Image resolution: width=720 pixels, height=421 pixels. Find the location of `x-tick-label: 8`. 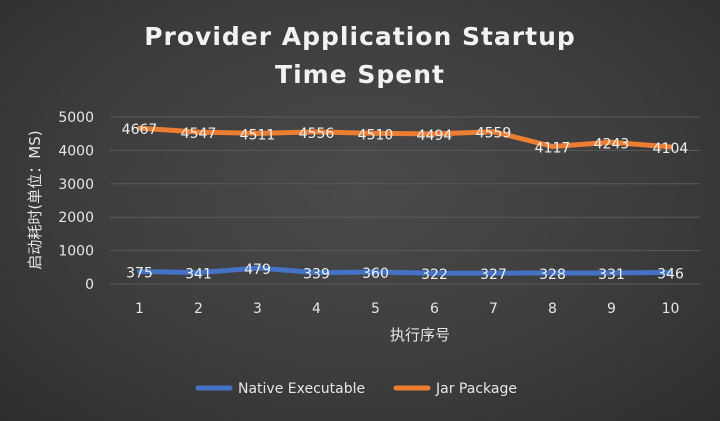

x-tick-label: 8 is located at coordinates (552, 309).